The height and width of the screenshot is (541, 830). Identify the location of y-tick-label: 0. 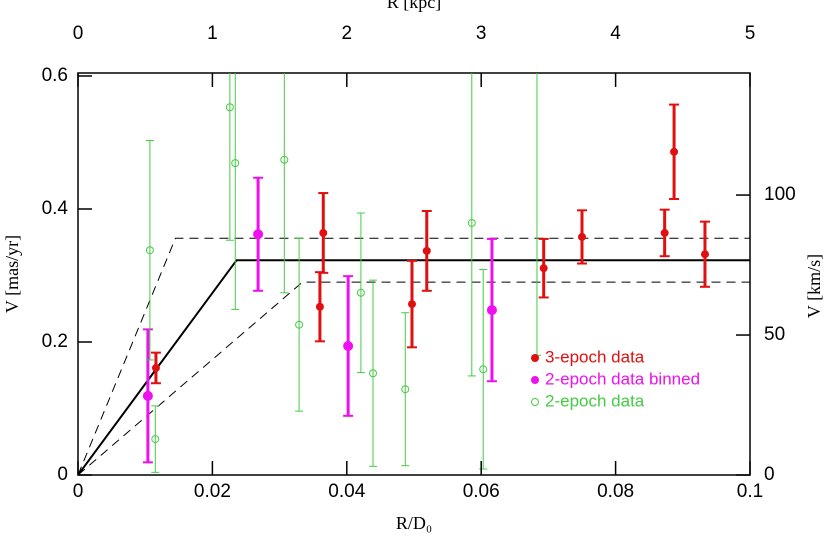
(62, 474).